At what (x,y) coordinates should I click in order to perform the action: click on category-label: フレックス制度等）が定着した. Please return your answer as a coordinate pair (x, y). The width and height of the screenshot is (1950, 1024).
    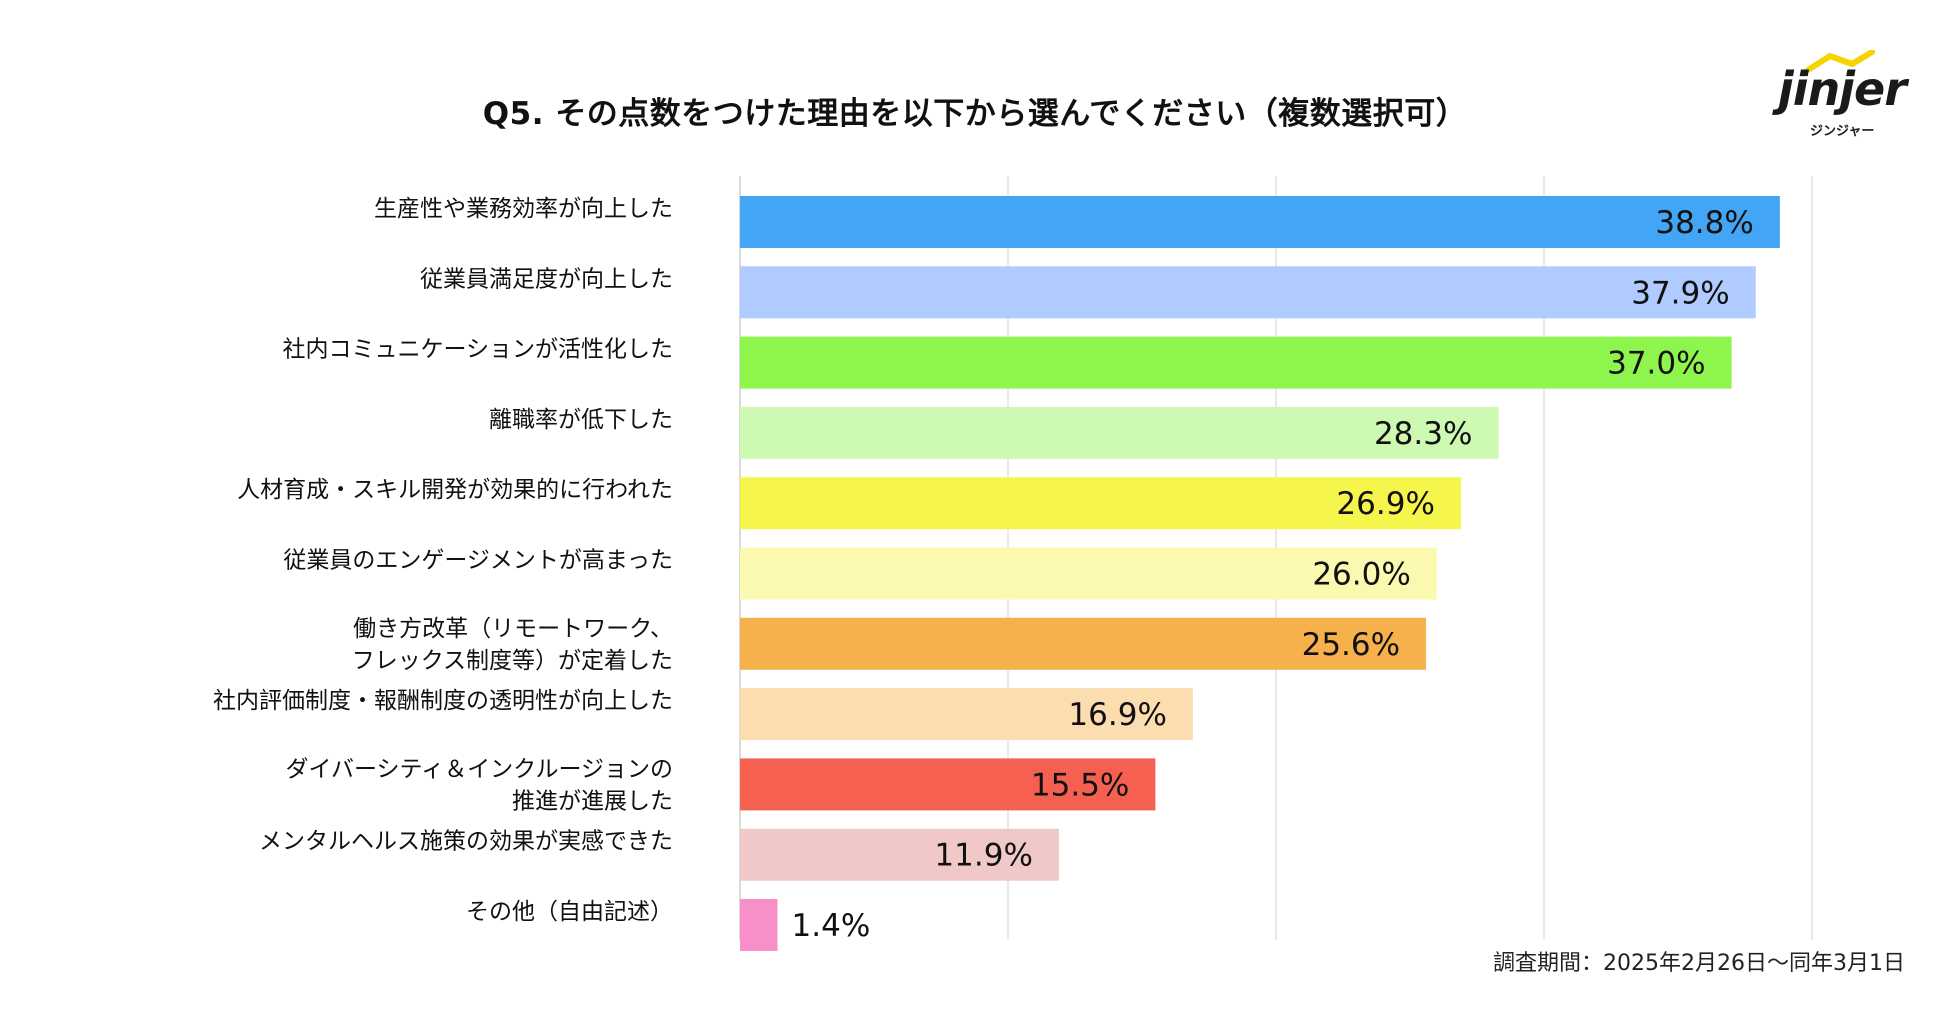
    Looking at the image, I should click on (512, 661).